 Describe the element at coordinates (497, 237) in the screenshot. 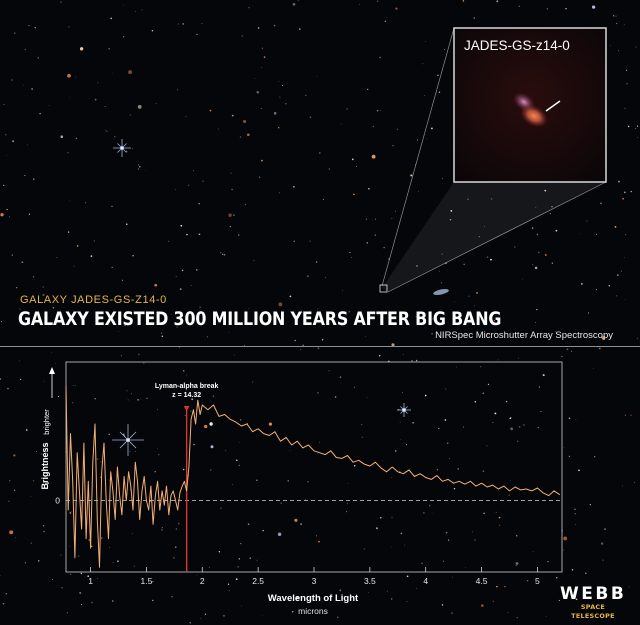

I see `zoom-callout-line-bottom` at that location.